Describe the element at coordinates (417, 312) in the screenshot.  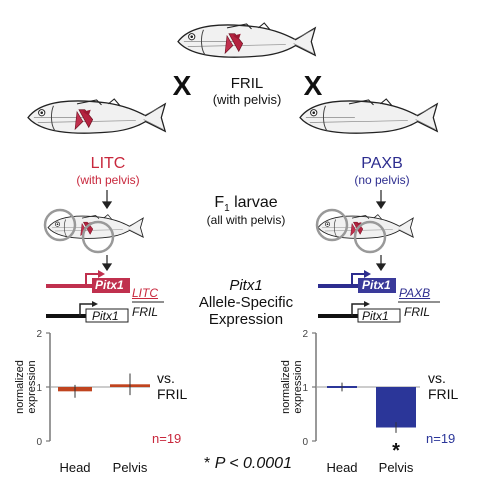
I see `fril-allele-strain-right: FRIL` at that location.